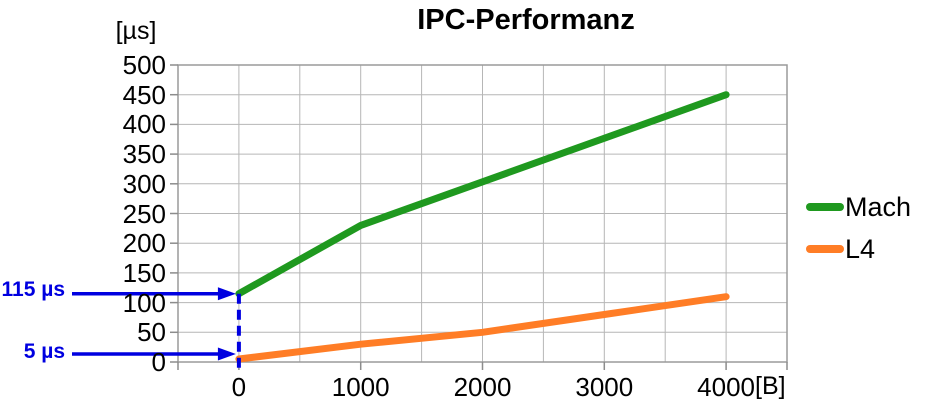 The image size is (931, 415). What do you see at coordinates (144, 183) in the screenshot?
I see `y-tick-label: 300` at bounding box center [144, 183].